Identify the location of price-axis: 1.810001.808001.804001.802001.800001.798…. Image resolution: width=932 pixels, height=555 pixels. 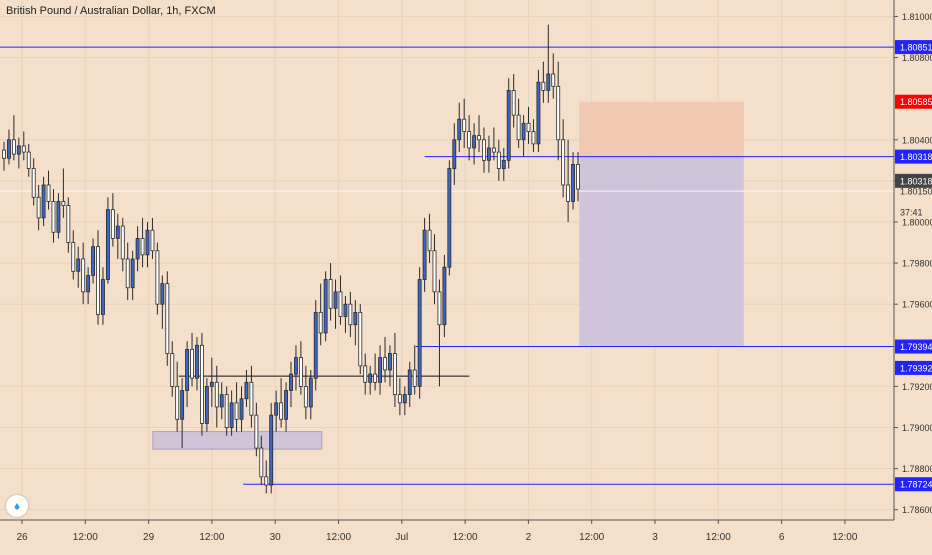
(912, 275).